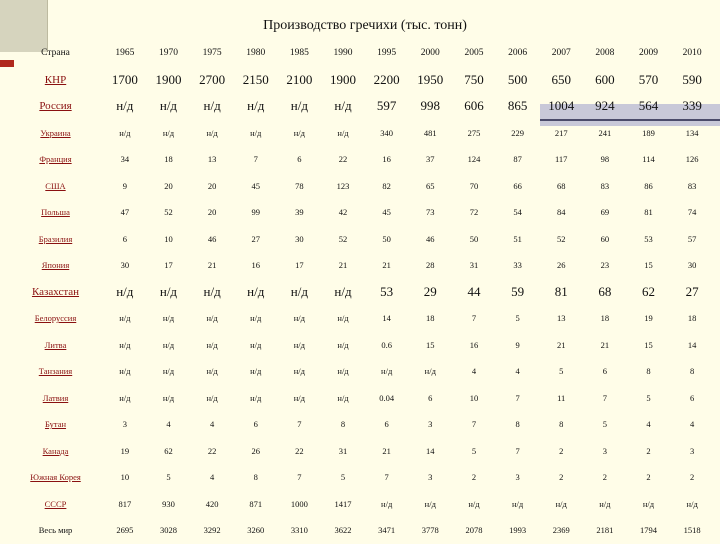 This screenshot has width=720, height=544. What do you see at coordinates (55, 503) in the screenshot?
I see `country-link: СССР` at bounding box center [55, 503].